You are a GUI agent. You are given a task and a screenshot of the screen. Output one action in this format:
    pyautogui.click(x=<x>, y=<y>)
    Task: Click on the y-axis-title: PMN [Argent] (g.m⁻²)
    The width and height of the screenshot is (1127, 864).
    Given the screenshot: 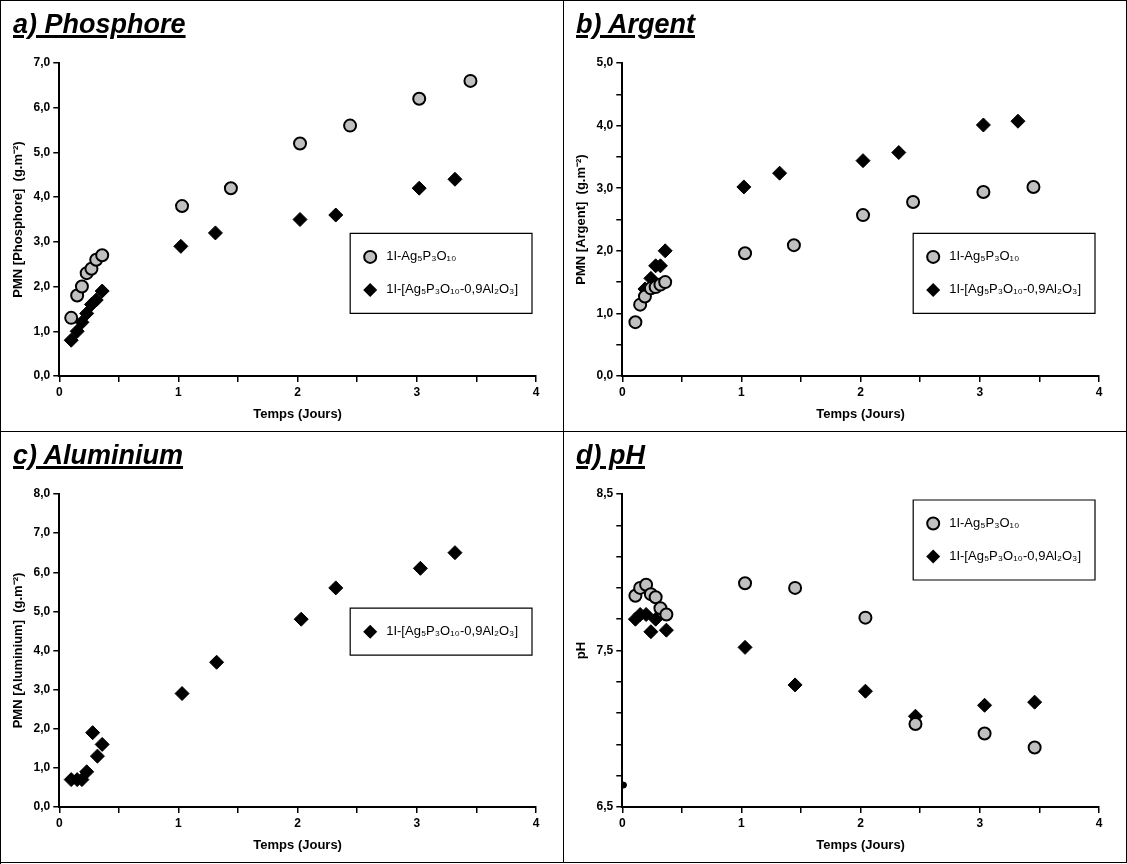 What is the action you would take?
    pyautogui.click(x=581, y=219)
    